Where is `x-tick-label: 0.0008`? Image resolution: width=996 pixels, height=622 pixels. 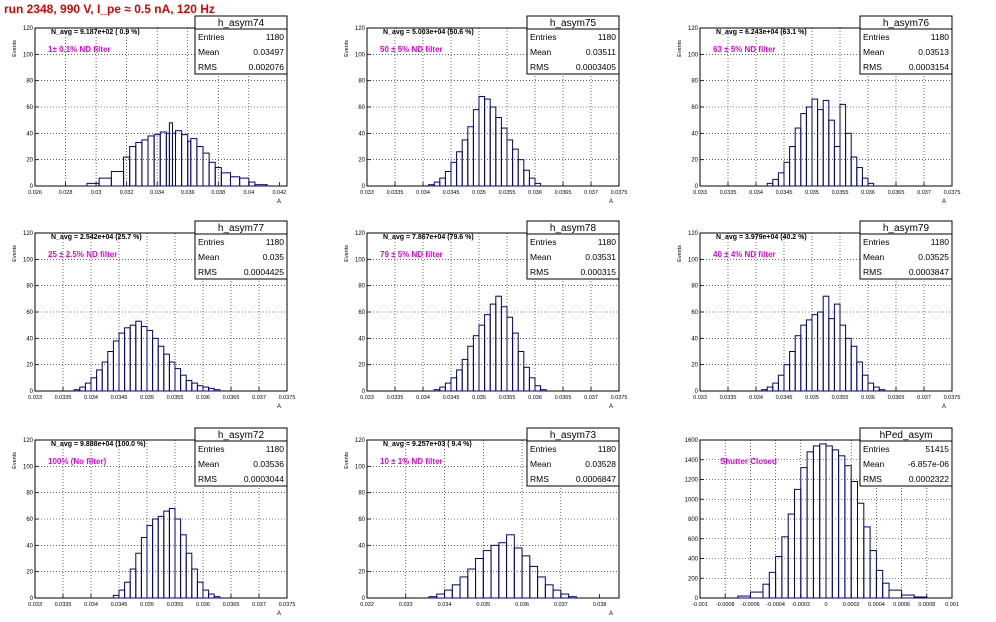 x-tick-label: 0.0008 is located at coordinates (926, 605).